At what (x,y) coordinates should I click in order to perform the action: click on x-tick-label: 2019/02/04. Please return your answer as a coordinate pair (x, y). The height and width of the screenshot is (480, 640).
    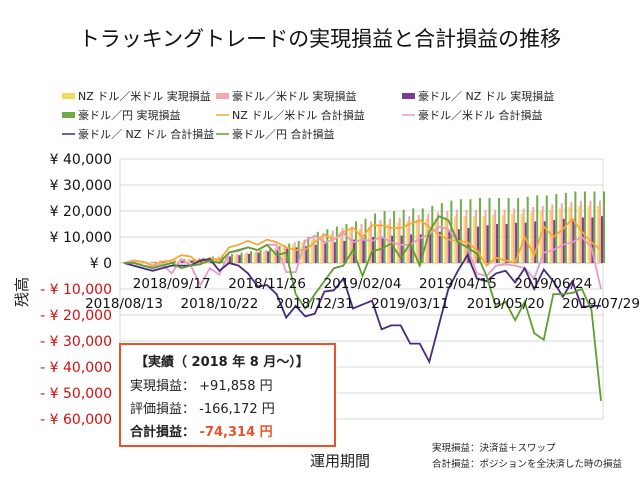
    Looking at the image, I should click on (363, 284).